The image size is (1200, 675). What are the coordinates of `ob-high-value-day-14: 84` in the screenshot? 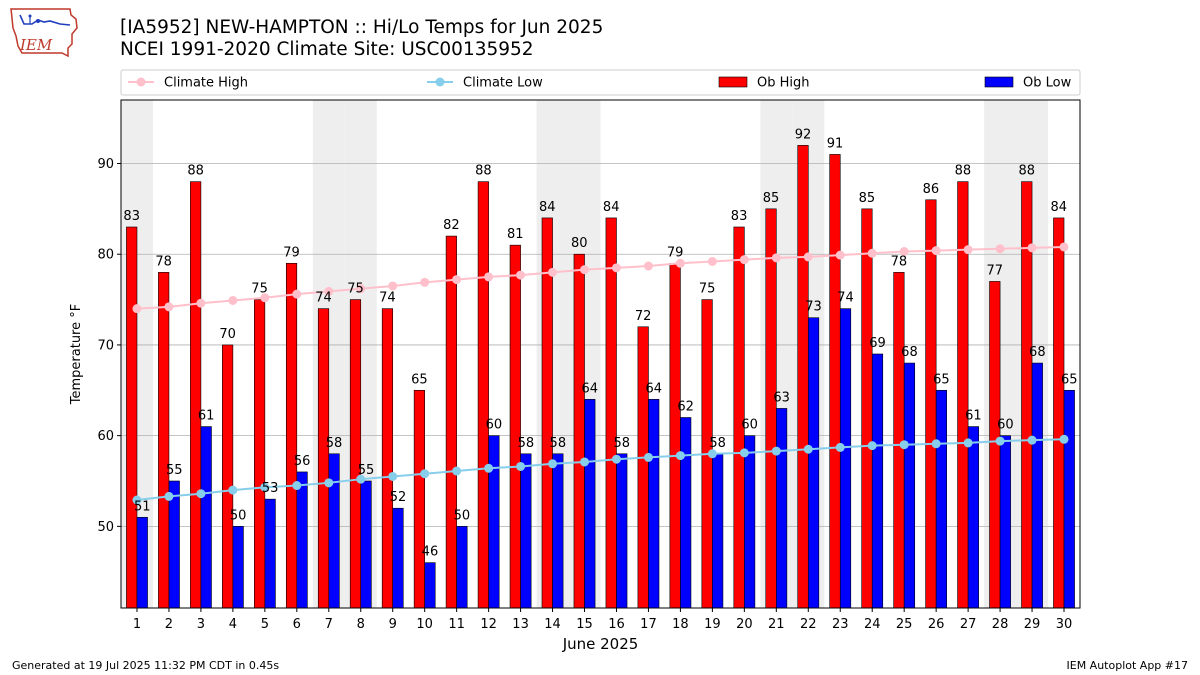 It's located at (547, 207).